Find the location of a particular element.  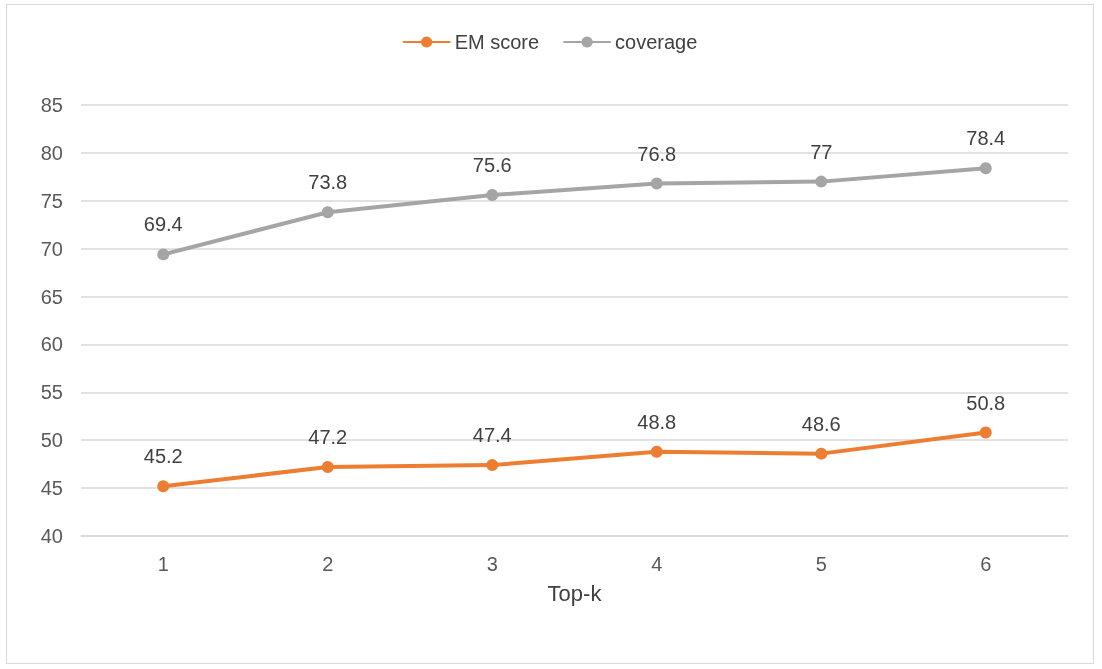

data-label: 47.4 is located at coordinates (492, 435).